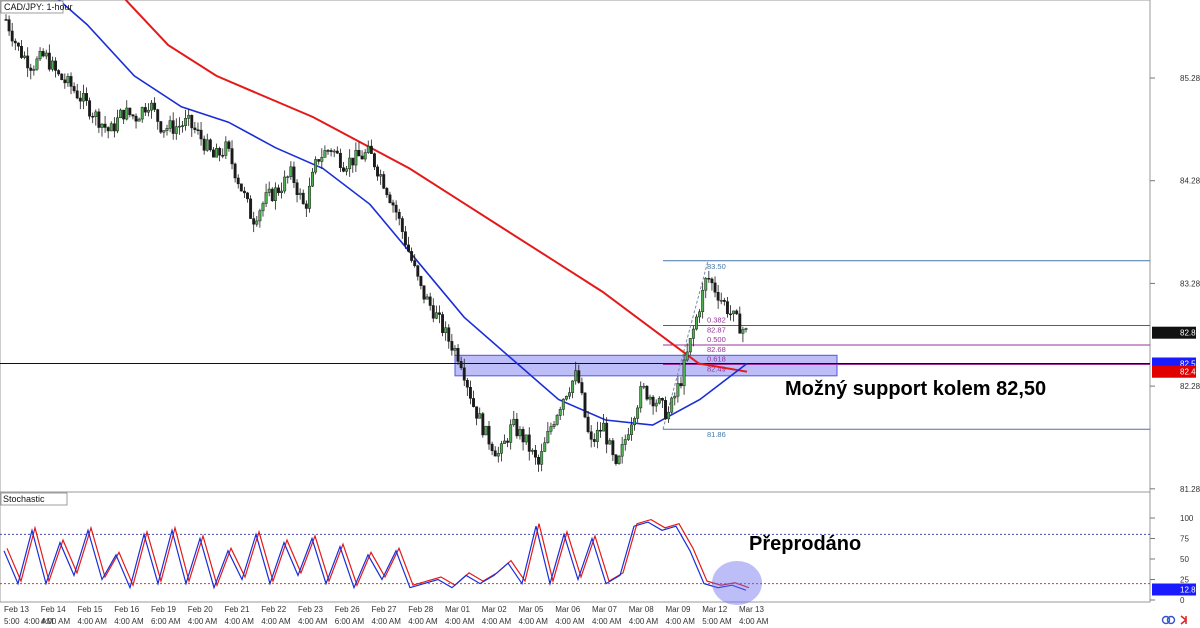  What do you see at coordinates (604, 609) in the screenshot?
I see `x-date-label: Mar 07` at bounding box center [604, 609].